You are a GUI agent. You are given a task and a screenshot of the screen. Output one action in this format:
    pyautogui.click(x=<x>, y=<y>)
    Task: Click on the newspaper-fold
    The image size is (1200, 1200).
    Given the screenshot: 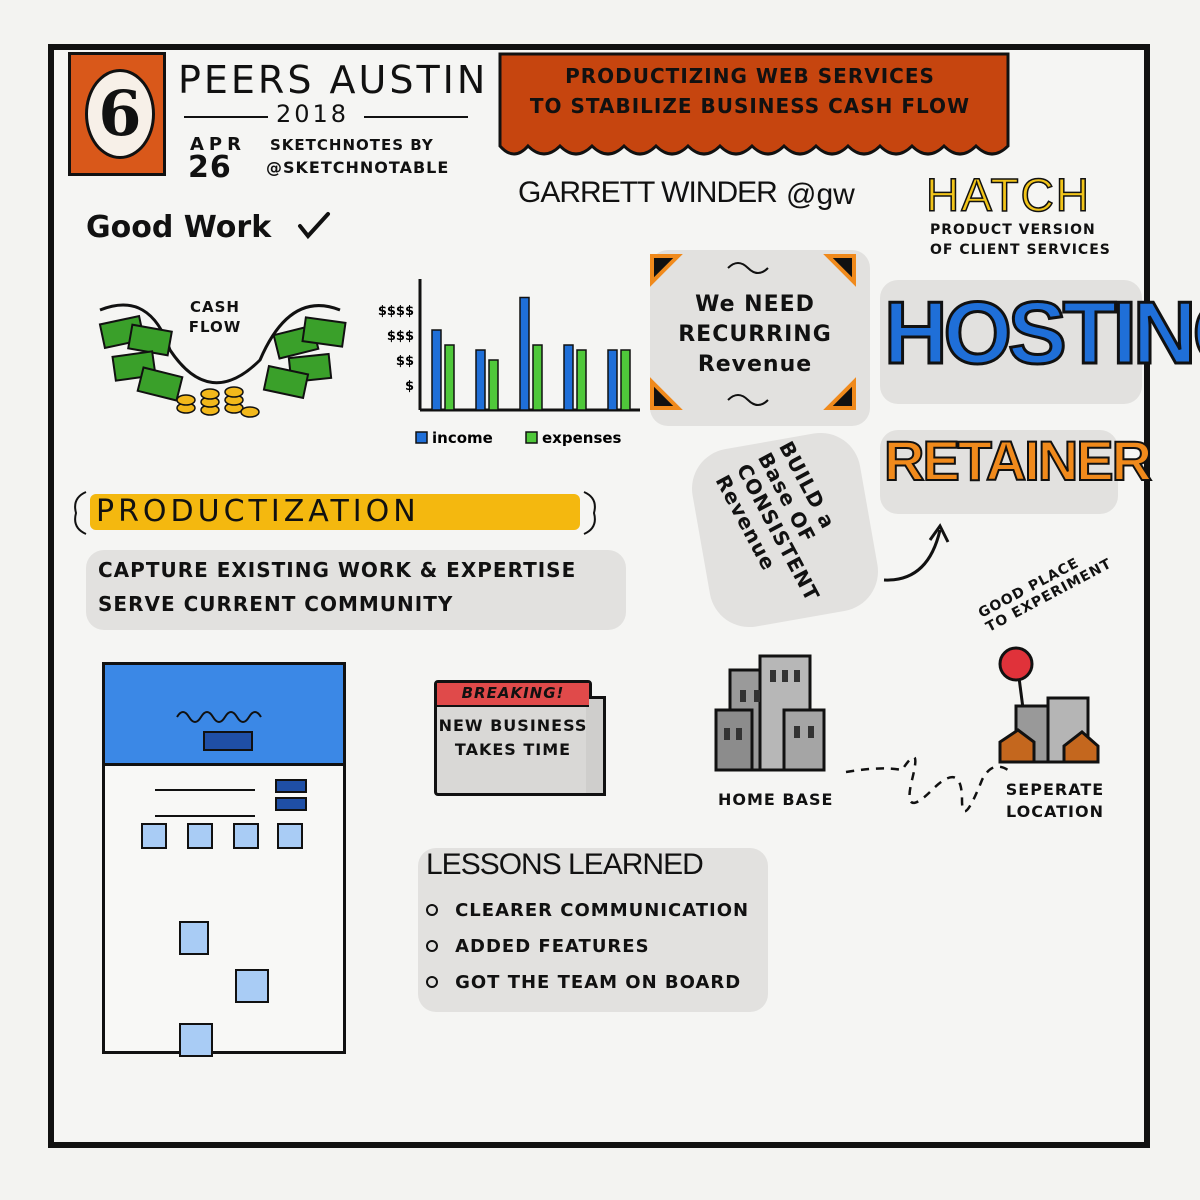 What is the action you would take?
    pyautogui.click(x=596, y=746)
    